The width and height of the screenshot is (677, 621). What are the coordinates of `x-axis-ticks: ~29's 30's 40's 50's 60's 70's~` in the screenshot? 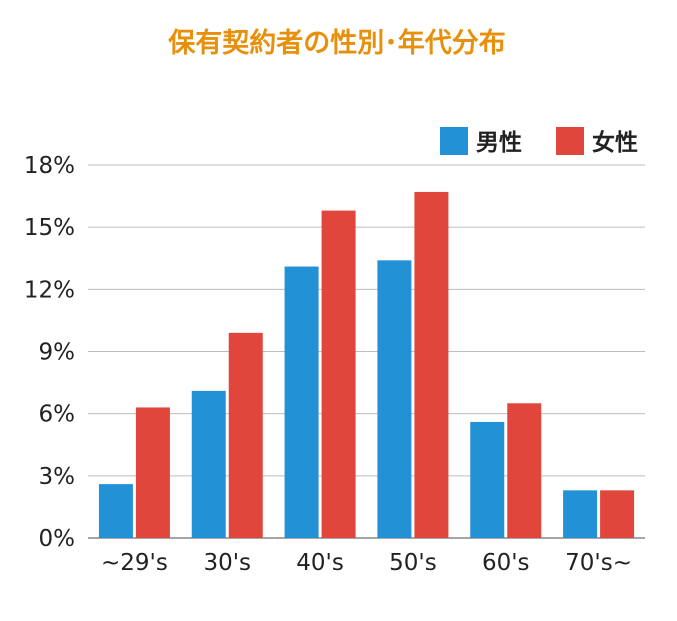 It's located at (366, 563).